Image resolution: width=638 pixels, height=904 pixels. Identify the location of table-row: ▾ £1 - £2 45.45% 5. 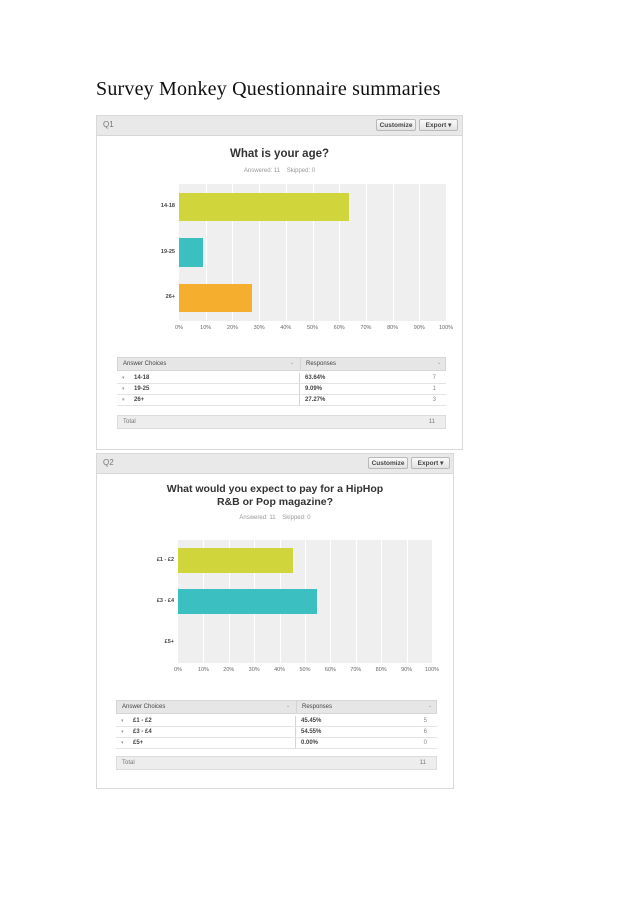
(276, 721).